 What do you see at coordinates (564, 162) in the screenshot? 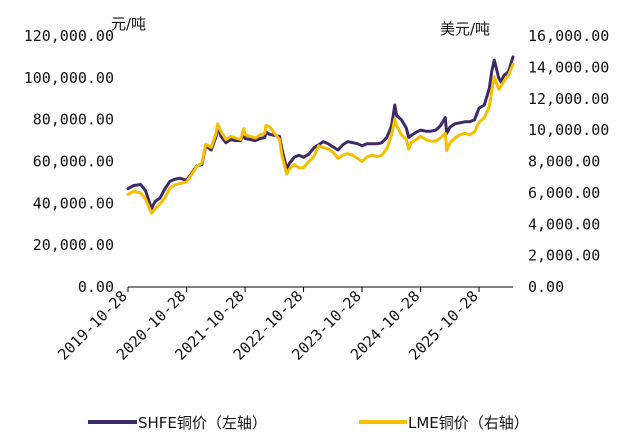
I see `right-tick-label: 8,000.00` at bounding box center [564, 162].